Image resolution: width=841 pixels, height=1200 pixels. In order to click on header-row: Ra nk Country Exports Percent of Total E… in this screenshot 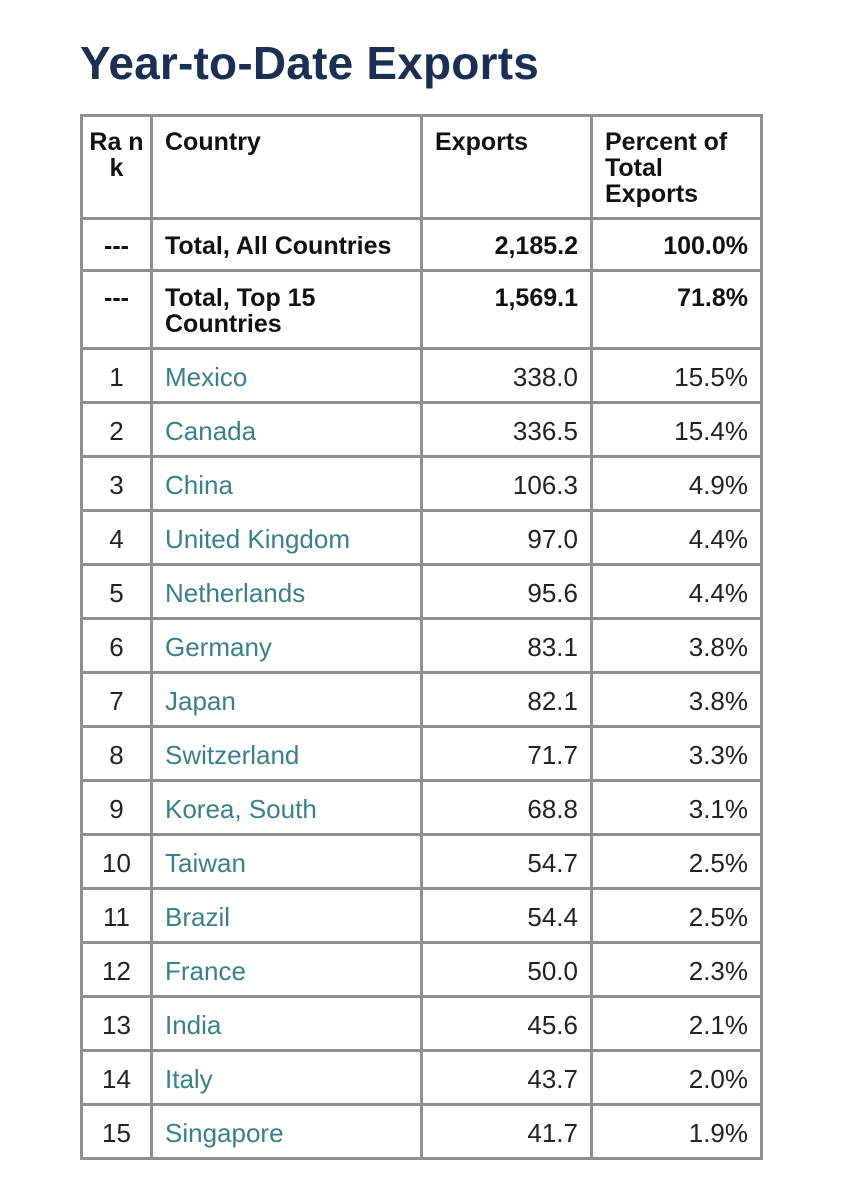, I will do `click(421, 167)`.